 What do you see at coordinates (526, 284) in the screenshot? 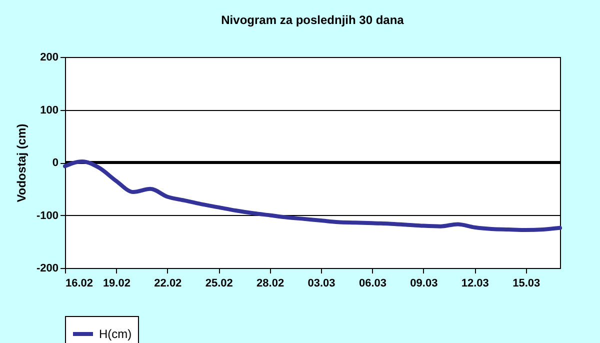
I see `x-tick-label: 15.03` at bounding box center [526, 284].